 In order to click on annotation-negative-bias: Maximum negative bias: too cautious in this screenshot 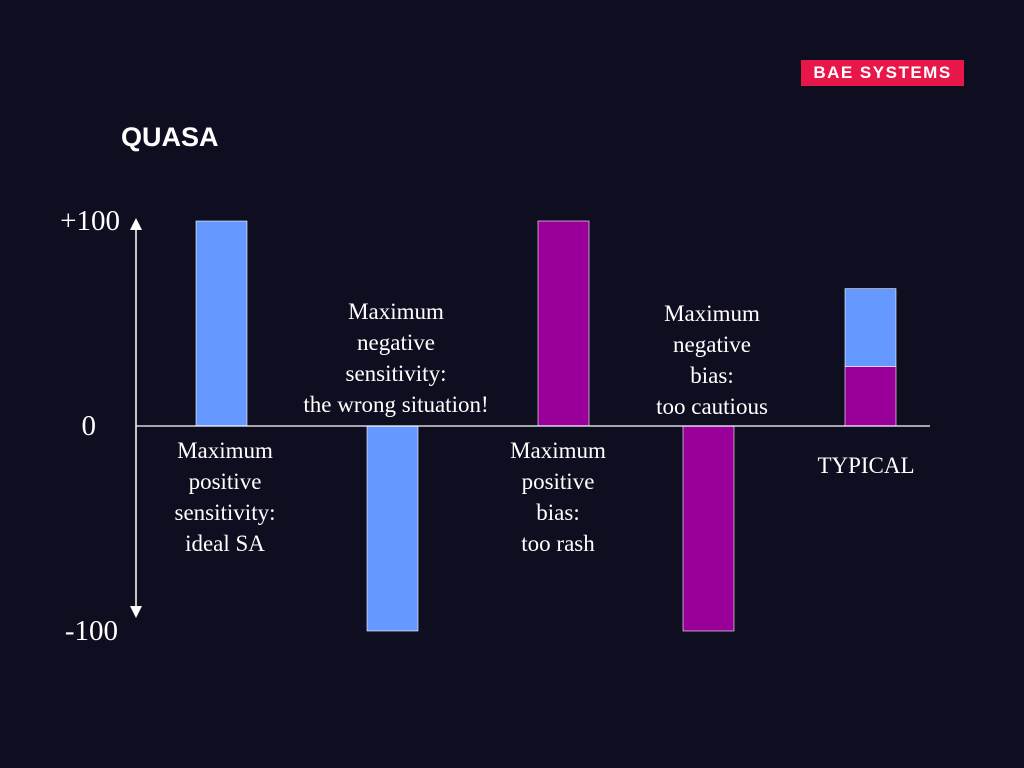, I will do `click(712, 360)`.